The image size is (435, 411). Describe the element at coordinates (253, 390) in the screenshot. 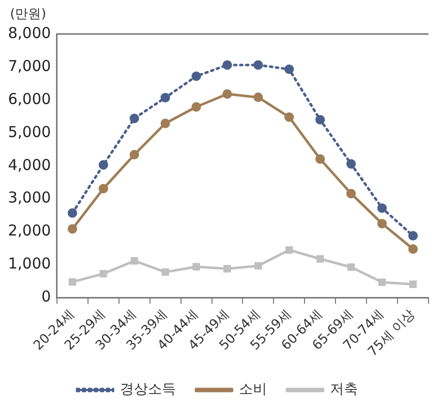

I see `legend-label: 소비` at that location.